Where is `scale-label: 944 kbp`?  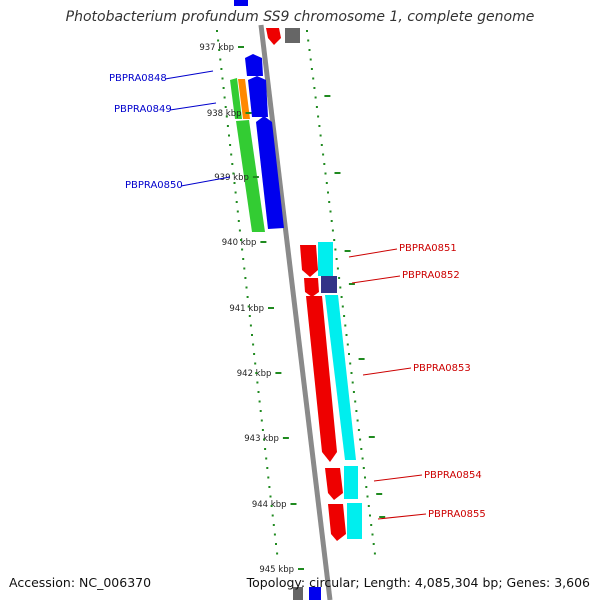
scale-label: 944 kbp is located at coordinates (269, 505).